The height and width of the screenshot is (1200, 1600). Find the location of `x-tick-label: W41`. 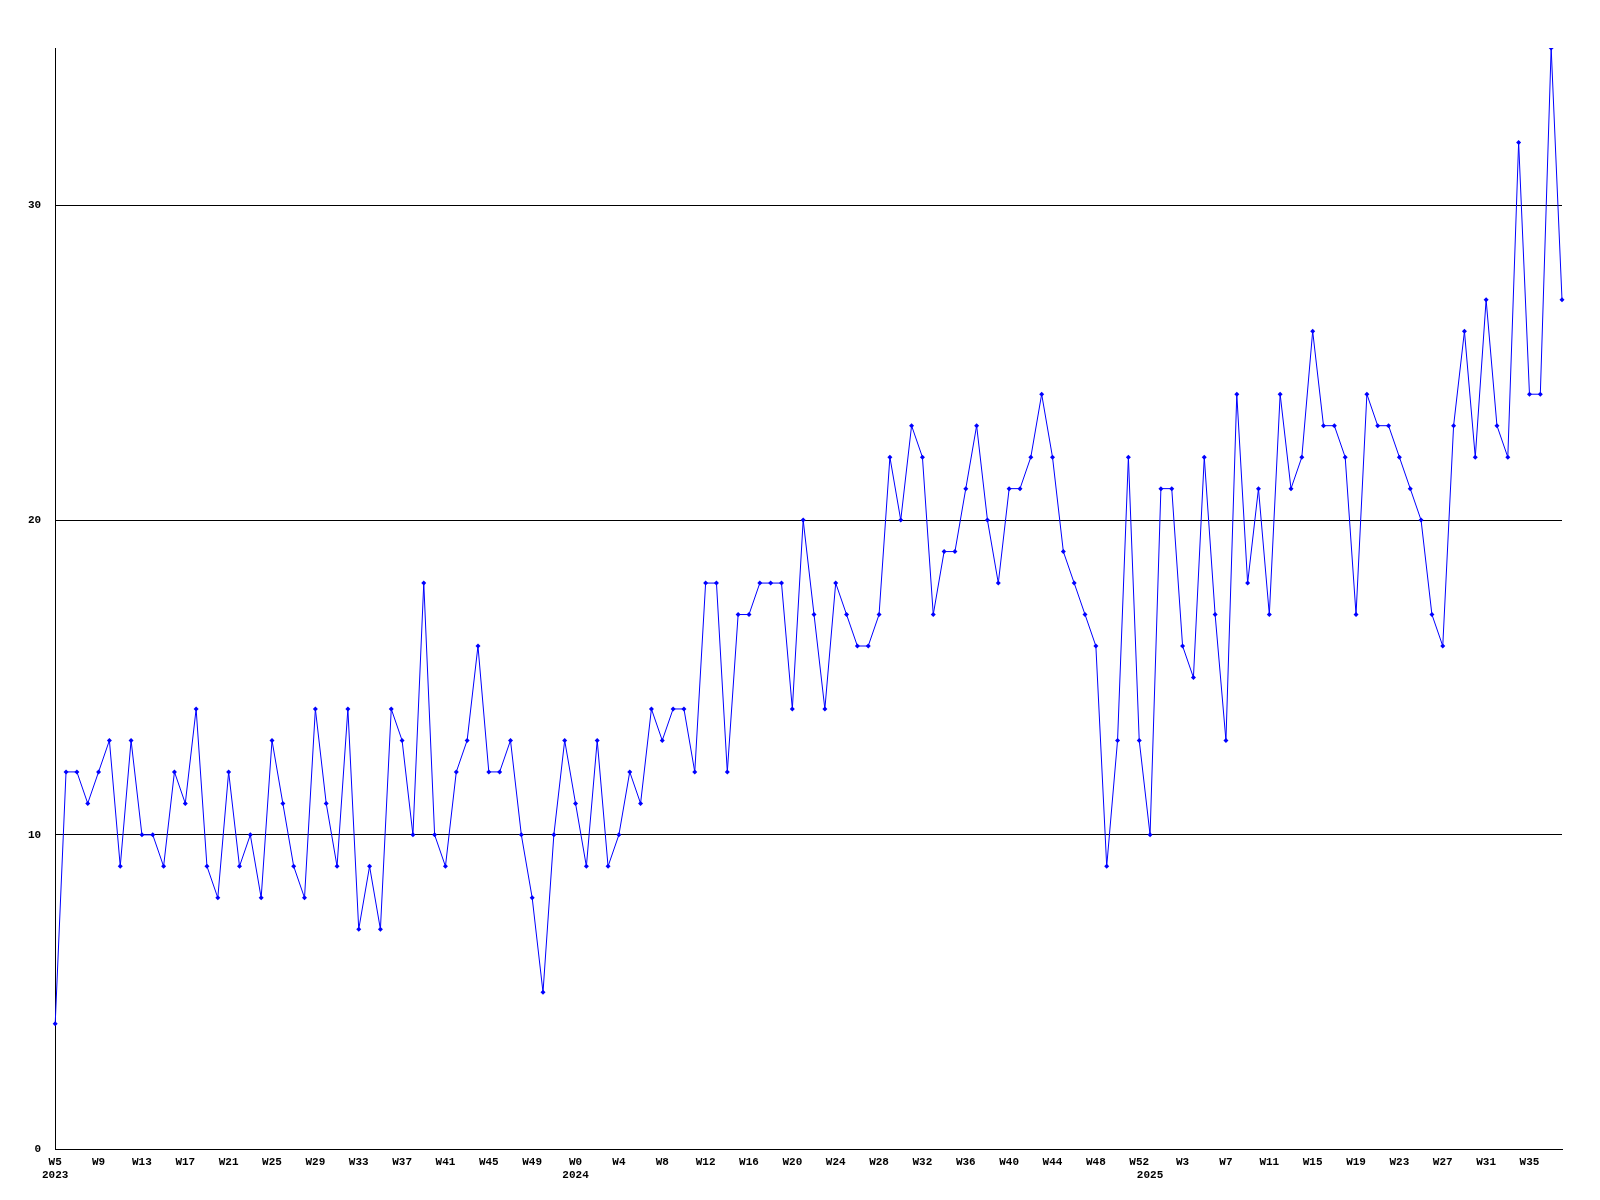

x-tick-label: W41 is located at coordinates (445, 1161).